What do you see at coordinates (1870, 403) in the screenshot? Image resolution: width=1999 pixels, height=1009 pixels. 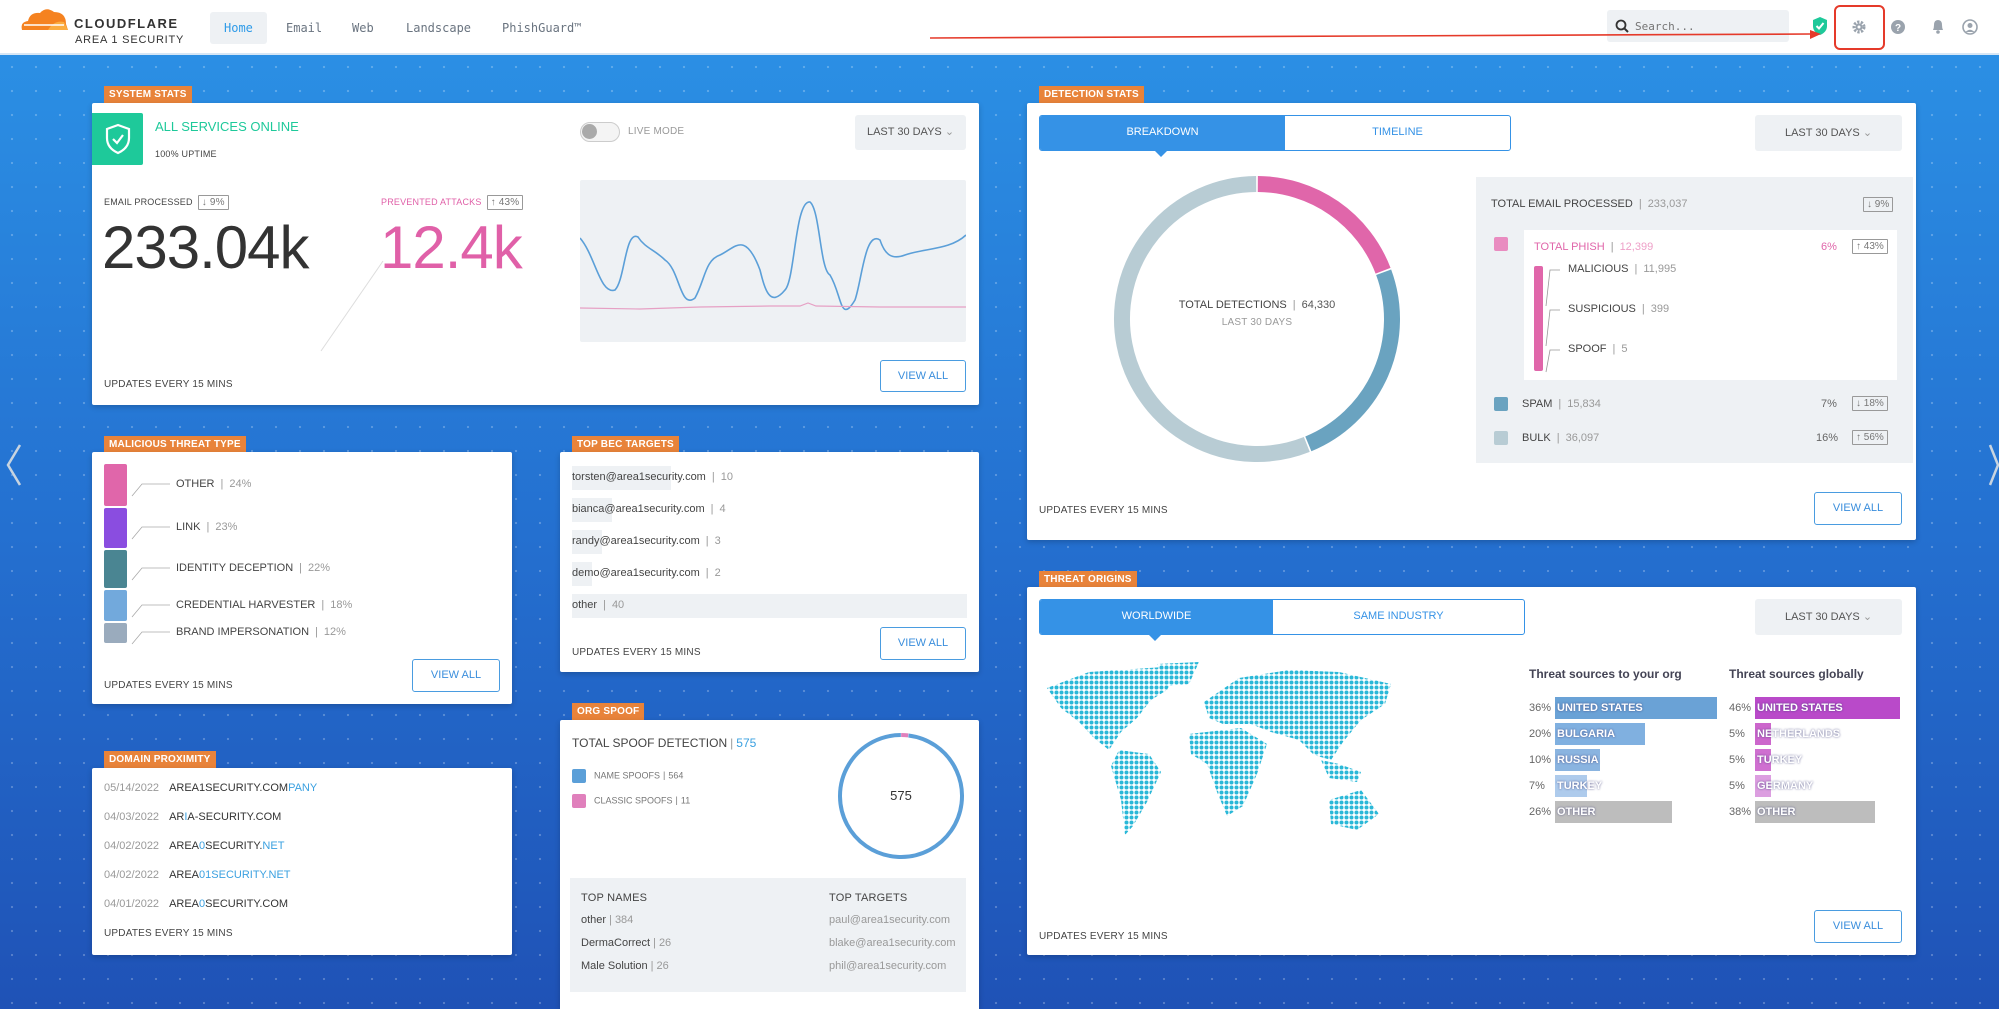 I see `spam-change: ↓ 18%` at bounding box center [1870, 403].